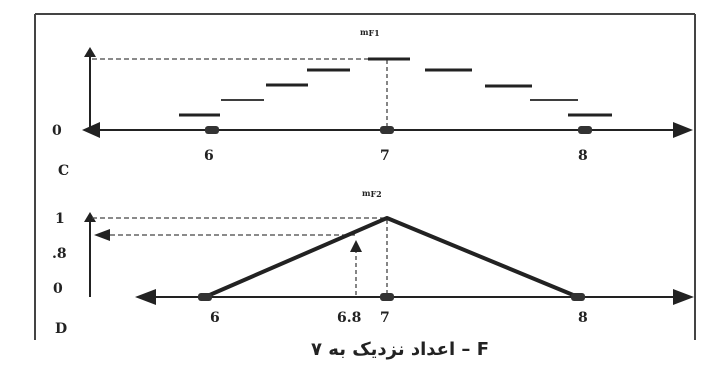  Describe the element at coordinates (370, 32) in the screenshot. I see `c-membership-label: mF1` at that location.